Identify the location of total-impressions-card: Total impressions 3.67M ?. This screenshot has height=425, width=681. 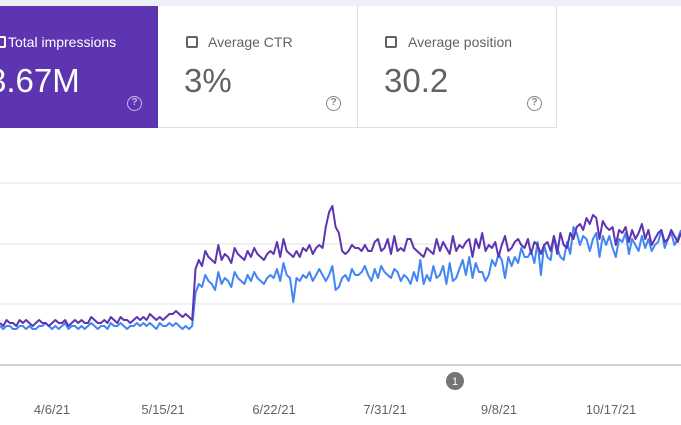
(79, 67).